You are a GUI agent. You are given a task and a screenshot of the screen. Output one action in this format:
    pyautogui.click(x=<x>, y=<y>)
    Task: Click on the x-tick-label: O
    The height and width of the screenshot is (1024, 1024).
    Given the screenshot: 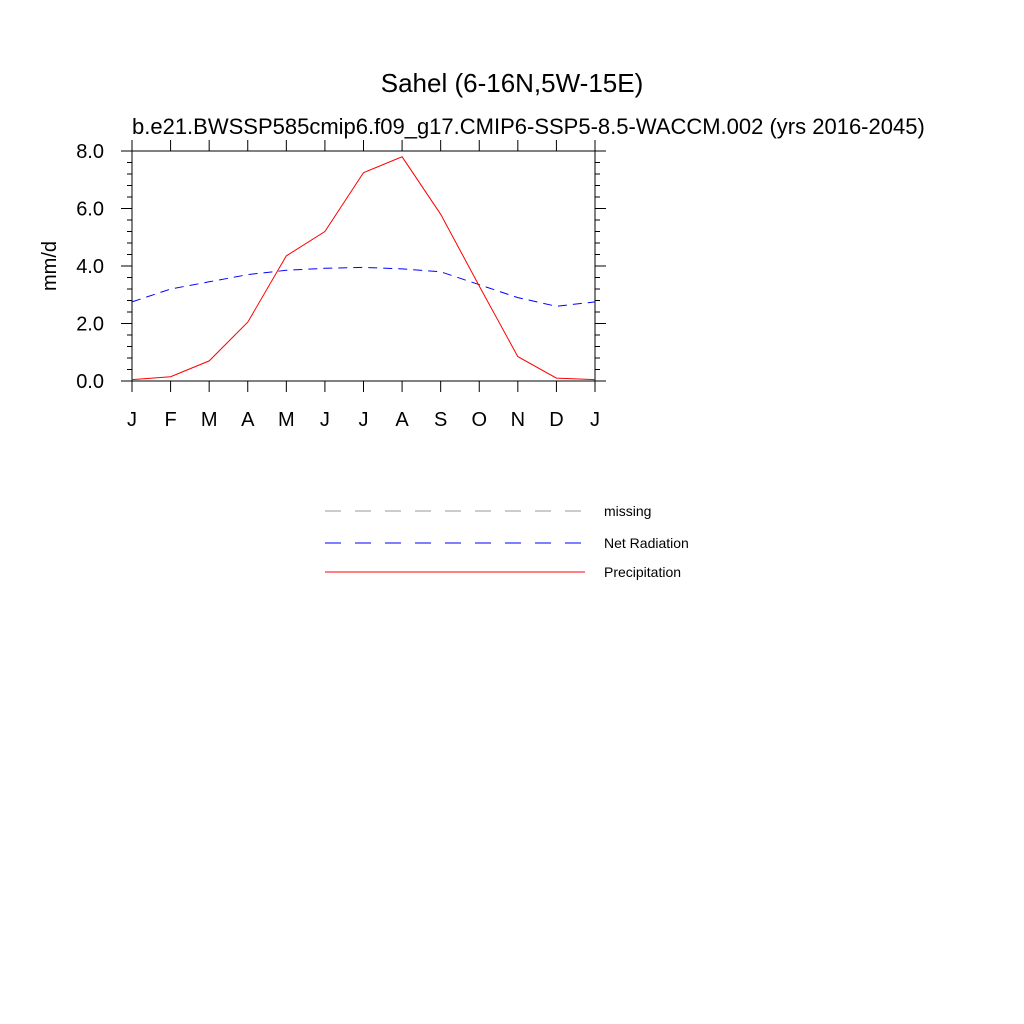 What is the action you would take?
    pyautogui.click(x=479, y=420)
    